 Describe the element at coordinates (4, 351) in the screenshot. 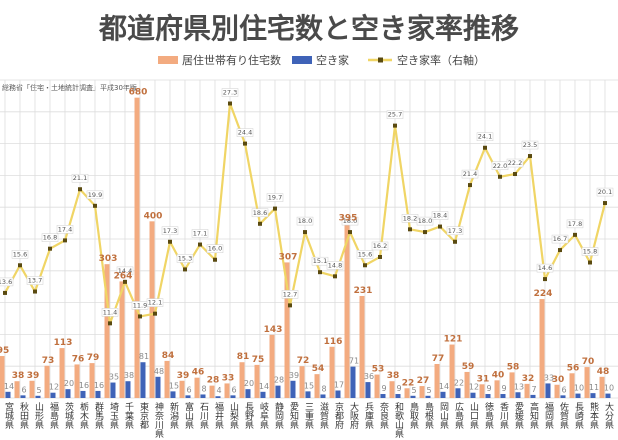

I see `label-houses: 95` at that location.